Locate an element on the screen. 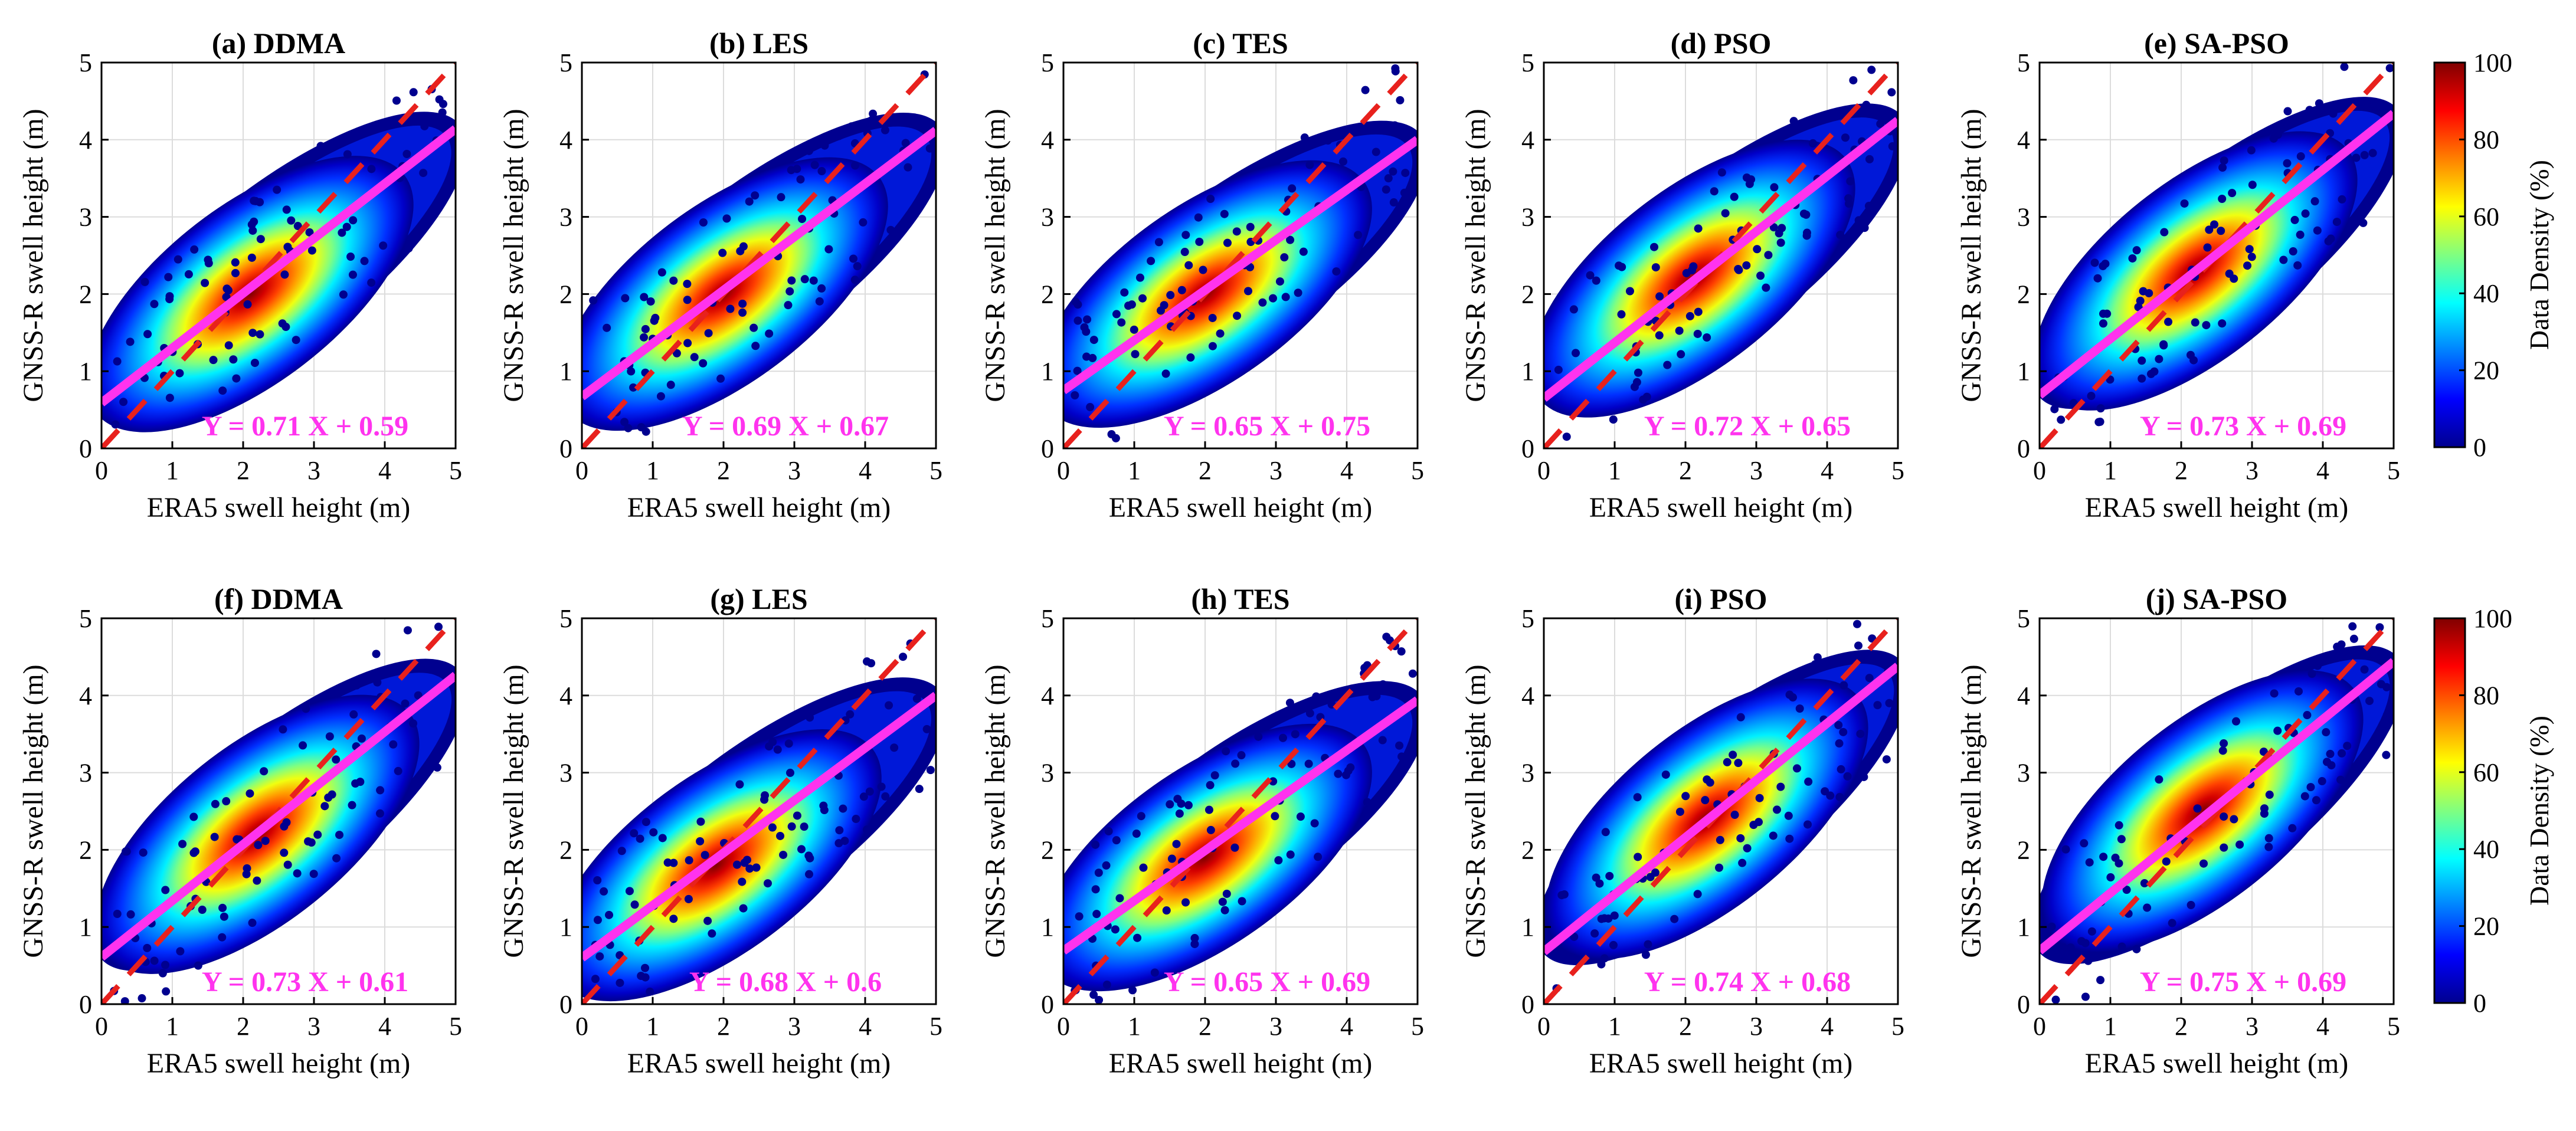  x-tick-label: 3 is located at coordinates (1276, 1026).